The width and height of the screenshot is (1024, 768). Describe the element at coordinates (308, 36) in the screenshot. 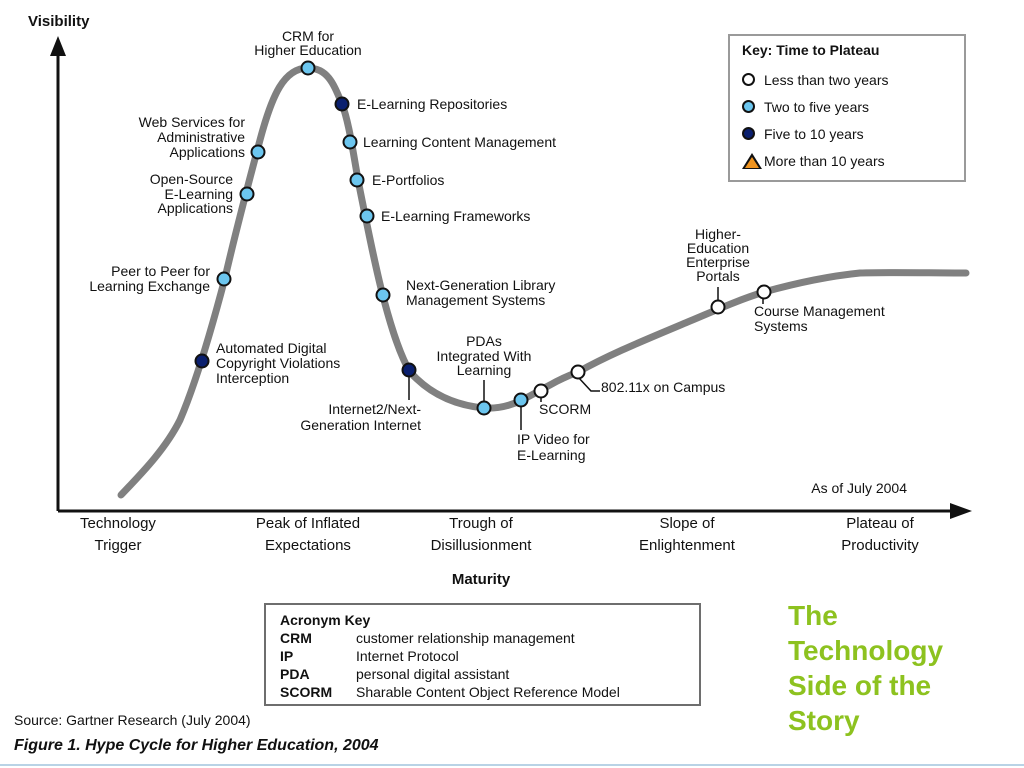

I see `label-crm-1: CRM for` at that location.